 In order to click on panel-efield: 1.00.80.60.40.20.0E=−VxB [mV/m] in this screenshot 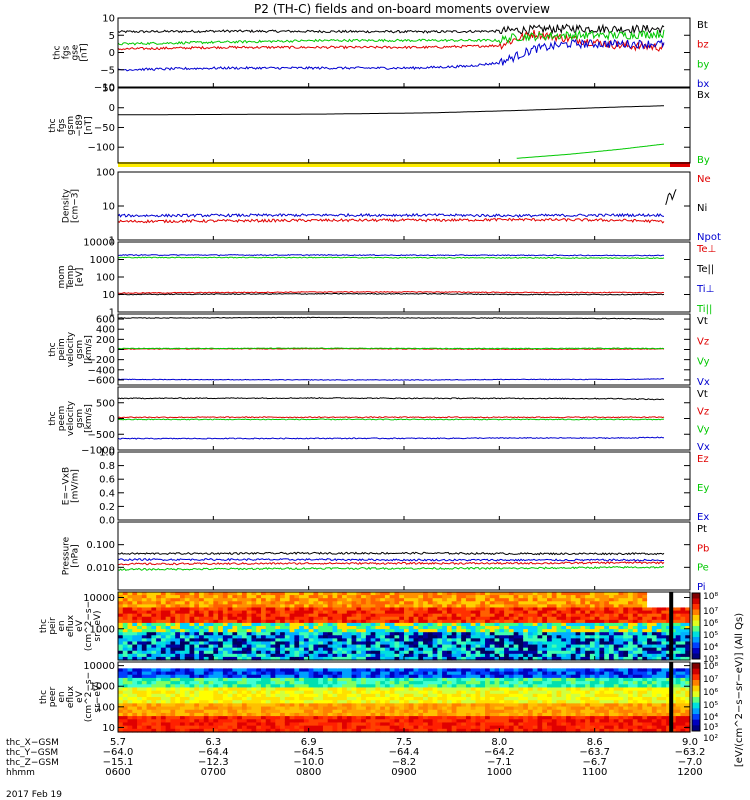, I will do `click(376, 487)`.